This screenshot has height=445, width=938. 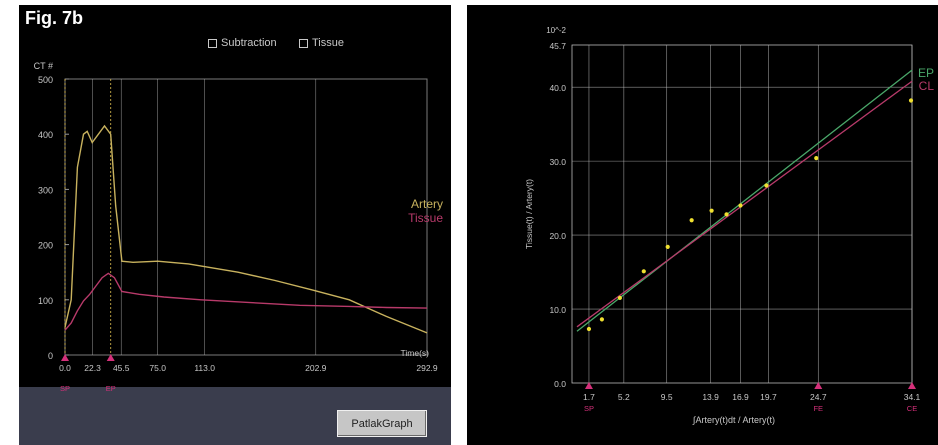 I want to click on subtraction-checkbox-label: Subtraction, so click(x=249, y=43).